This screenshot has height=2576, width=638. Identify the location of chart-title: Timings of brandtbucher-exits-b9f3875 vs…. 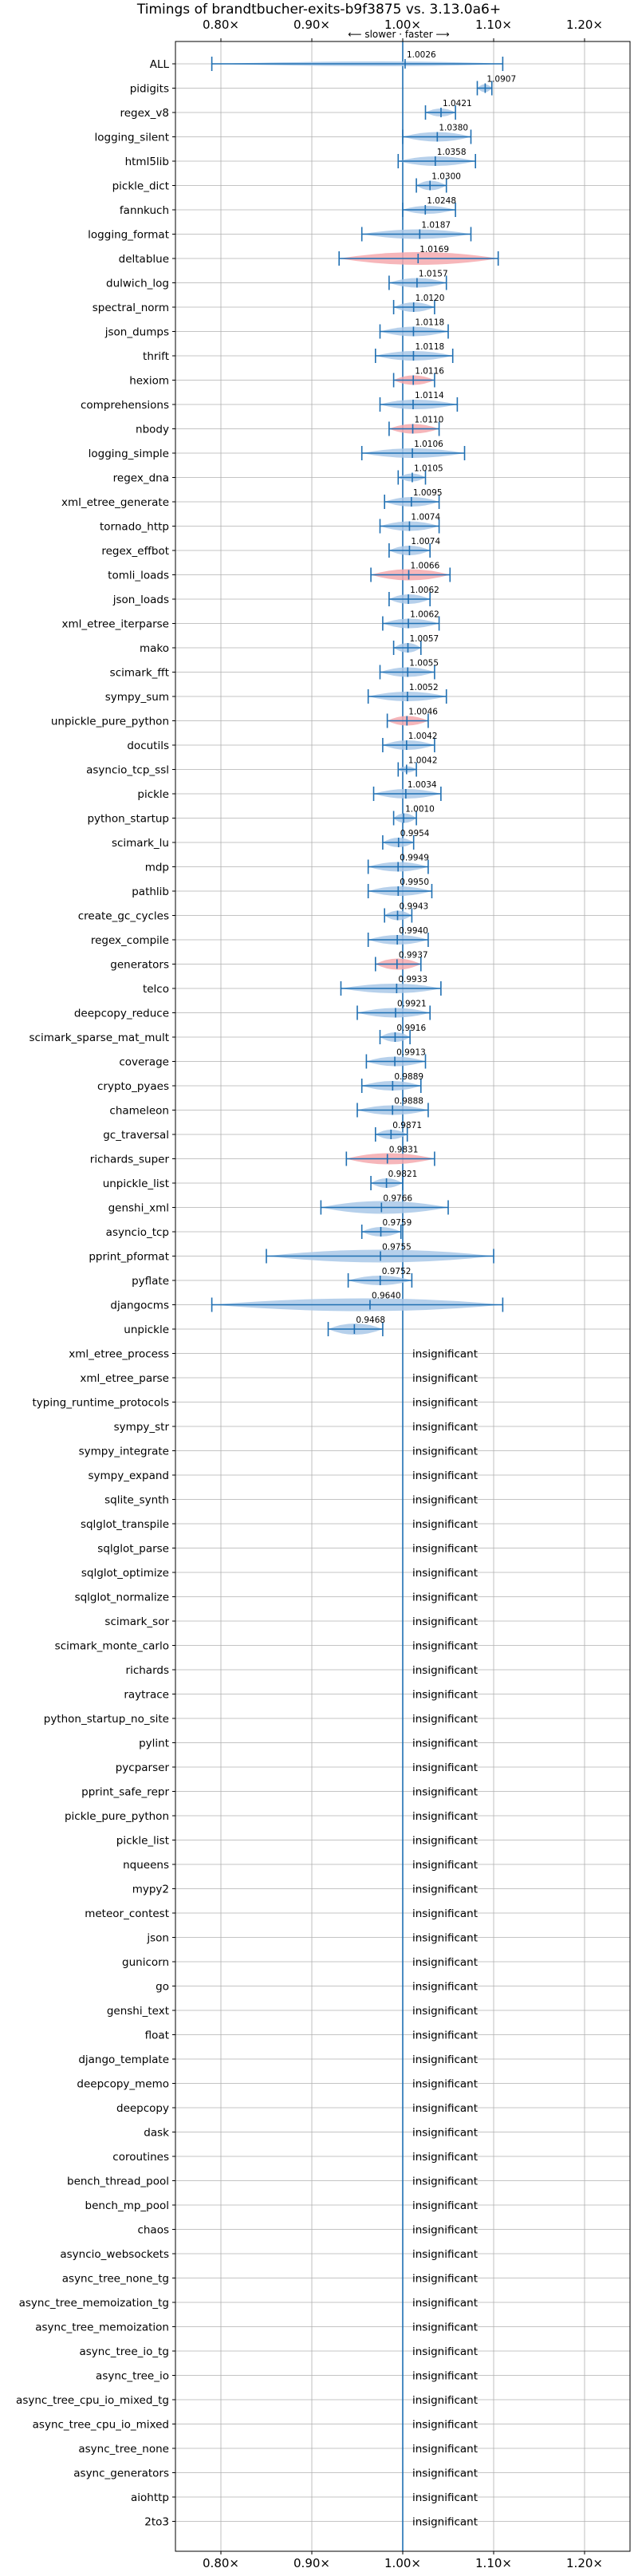
(318, 10).